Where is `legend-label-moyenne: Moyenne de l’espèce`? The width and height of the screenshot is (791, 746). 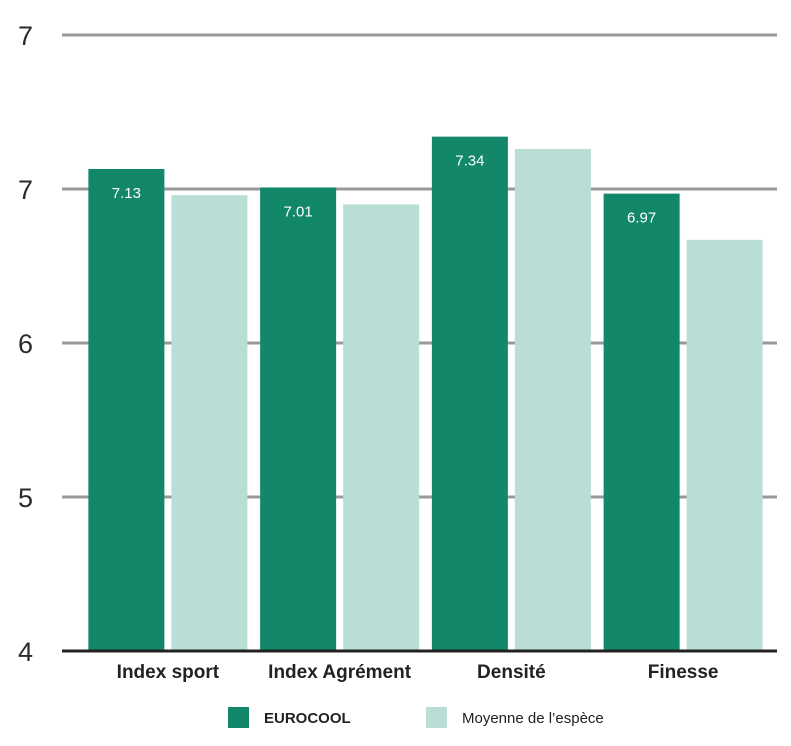
legend-label-moyenne: Moyenne de l’espèce is located at coordinates (533, 718).